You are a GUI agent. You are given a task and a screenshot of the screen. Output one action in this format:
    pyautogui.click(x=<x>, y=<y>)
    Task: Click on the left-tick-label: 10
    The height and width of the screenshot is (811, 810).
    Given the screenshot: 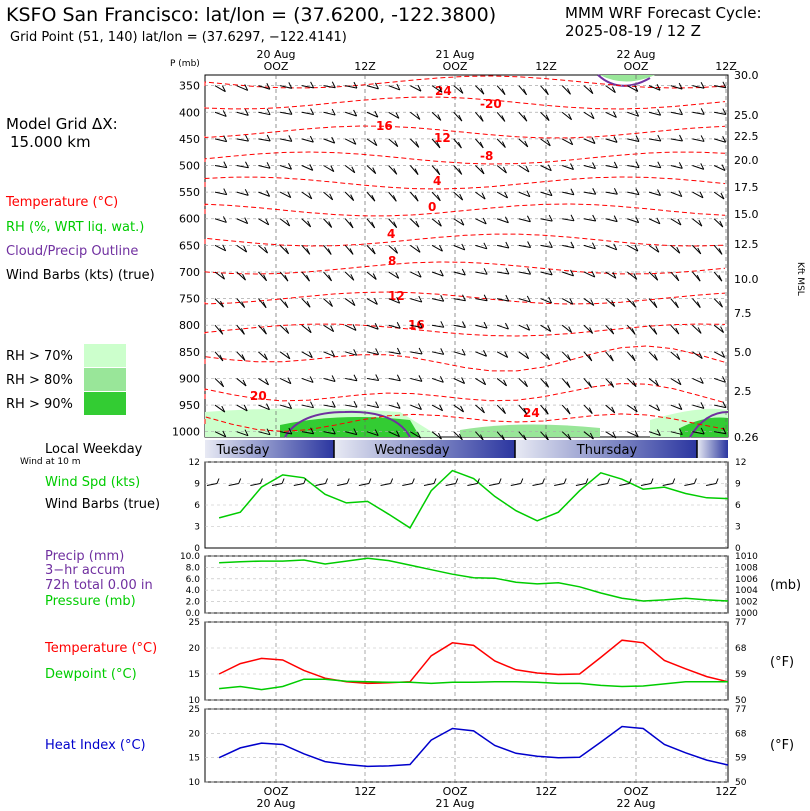 What is the action you would take?
    pyautogui.click(x=195, y=783)
    